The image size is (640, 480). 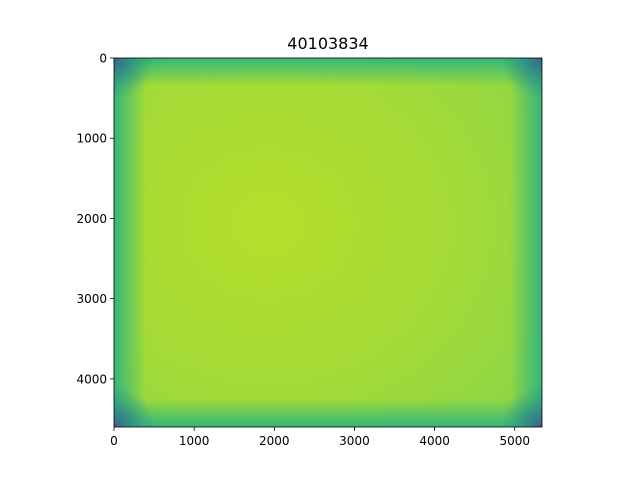 I want to click on heatmap-corner-bottom-right, so click(x=521, y=406).